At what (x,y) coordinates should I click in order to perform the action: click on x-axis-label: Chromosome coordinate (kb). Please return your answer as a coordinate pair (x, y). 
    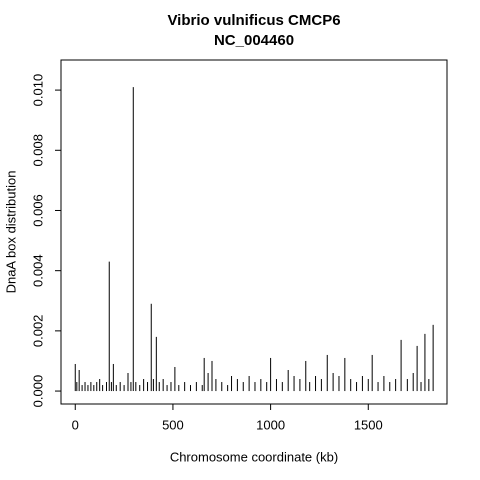
    Looking at the image, I should click on (254, 456).